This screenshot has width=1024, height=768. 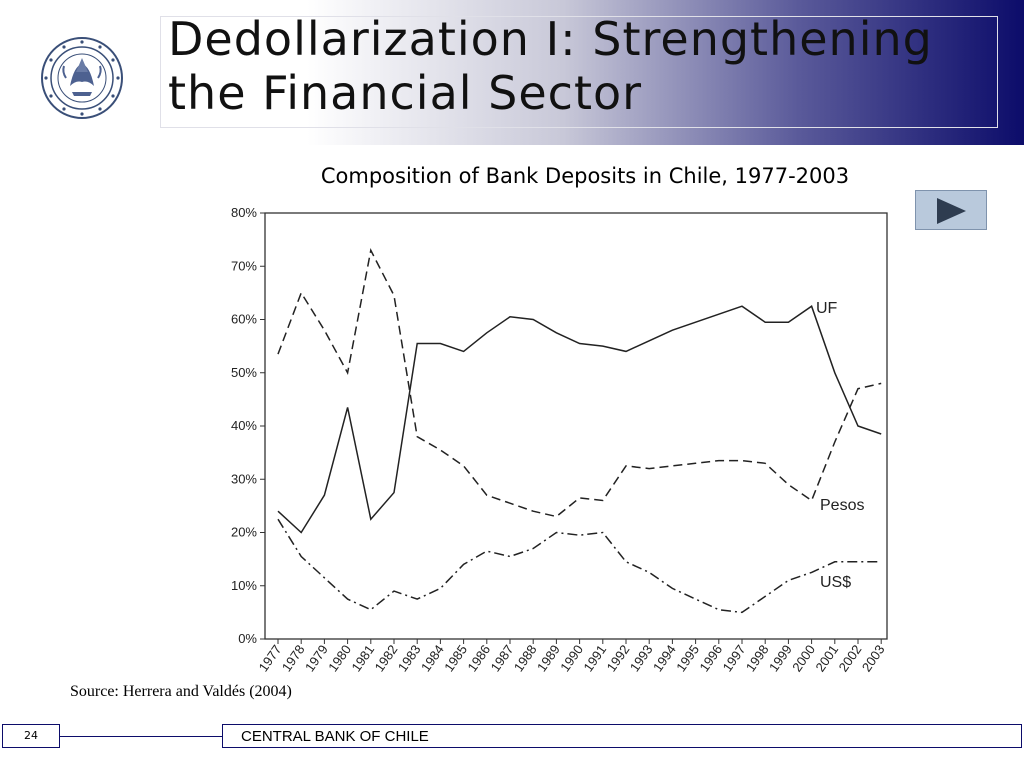 What do you see at coordinates (293, 658) in the screenshot?
I see `x-tick-label: 1978` at bounding box center [293, 658].